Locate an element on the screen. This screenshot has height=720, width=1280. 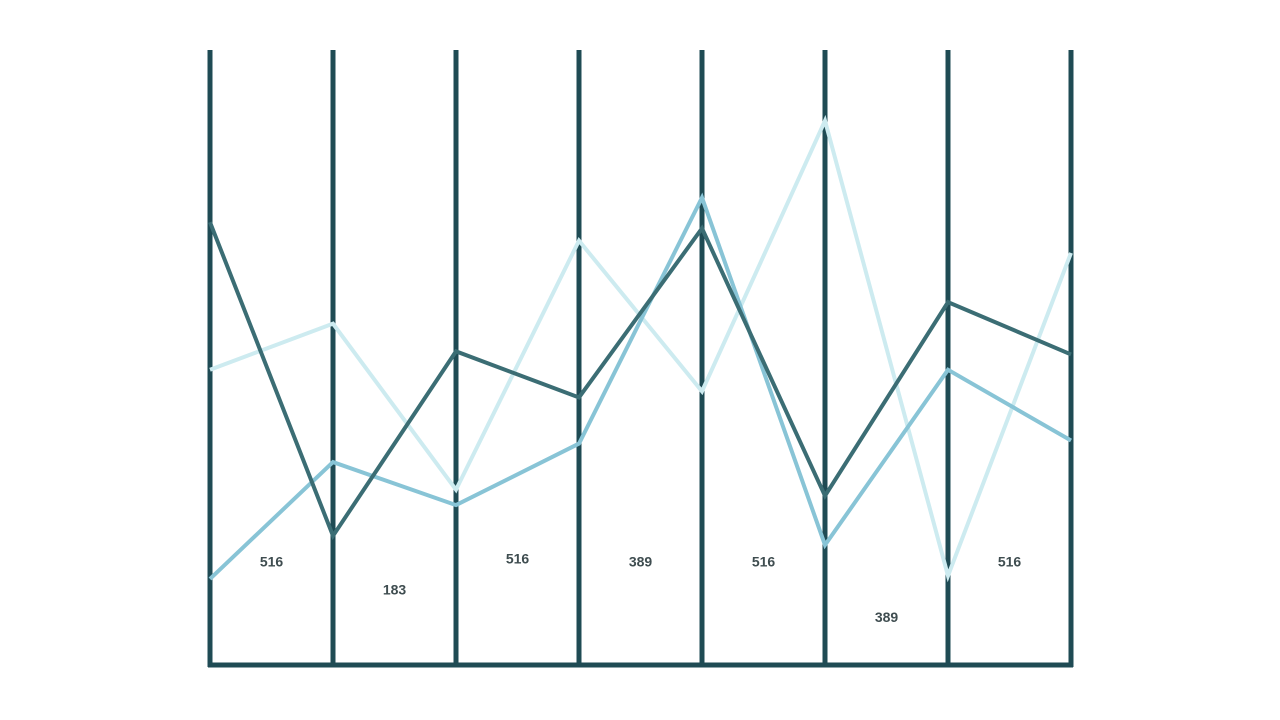
value-label-2: 183 is located at coordinates (395, 589).